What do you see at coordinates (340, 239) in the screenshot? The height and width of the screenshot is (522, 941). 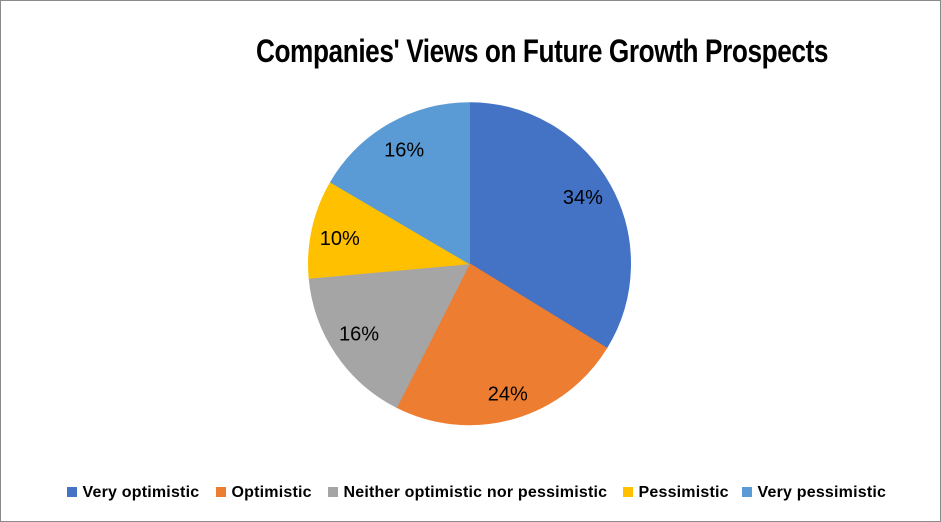 I see `svg-text: 10%` at bounding box center [340, 239].